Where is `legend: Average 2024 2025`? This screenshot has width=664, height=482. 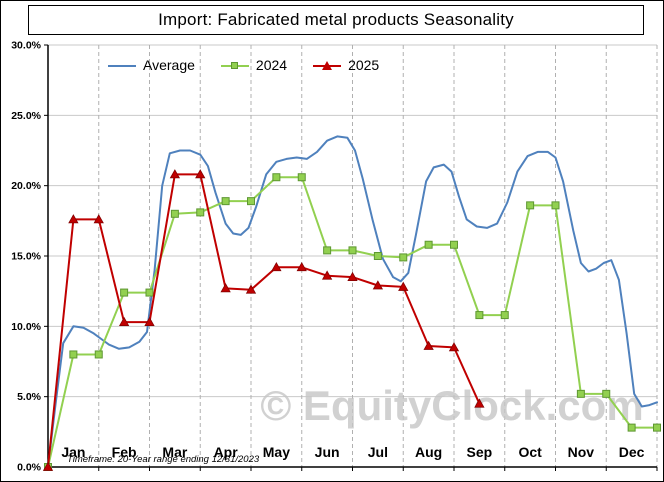
legend: Average 2024 2025 is located at coordinates (243, 65).